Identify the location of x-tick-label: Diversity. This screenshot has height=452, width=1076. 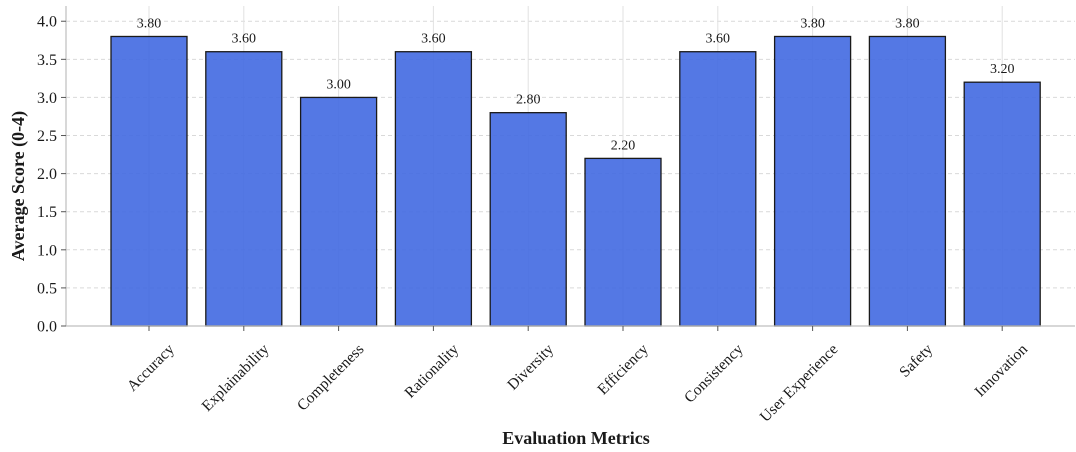
(530, 367).